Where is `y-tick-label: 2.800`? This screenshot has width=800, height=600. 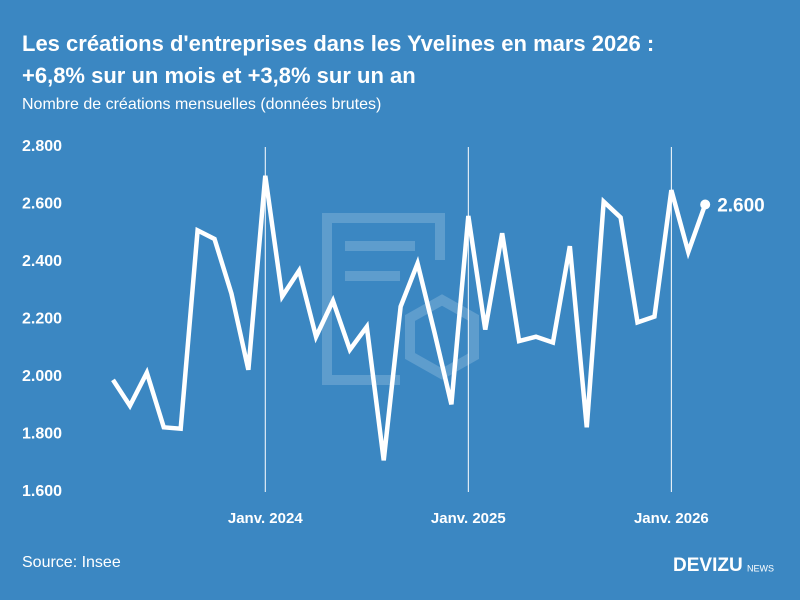 y-tick-label: 2.800 is located at coordinates (42, 146).